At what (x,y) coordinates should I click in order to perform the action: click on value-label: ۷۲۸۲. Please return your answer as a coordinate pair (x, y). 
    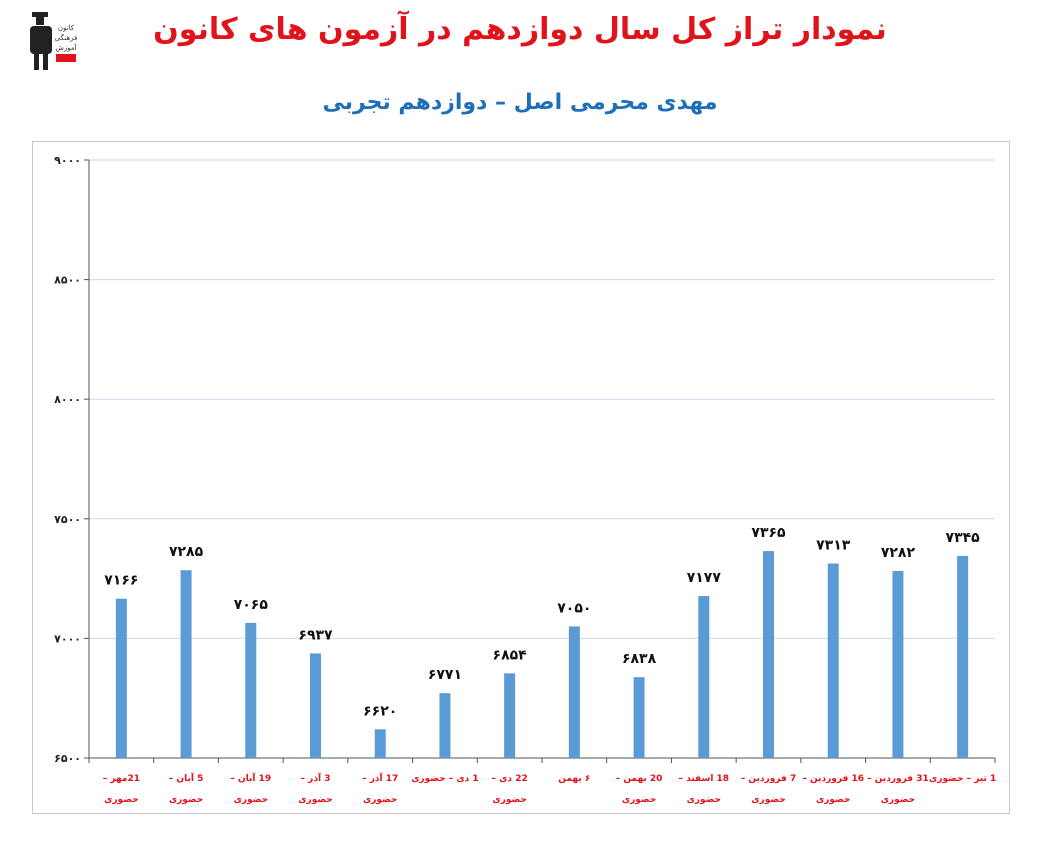
    Looking at the image, I should click on (898, 553).